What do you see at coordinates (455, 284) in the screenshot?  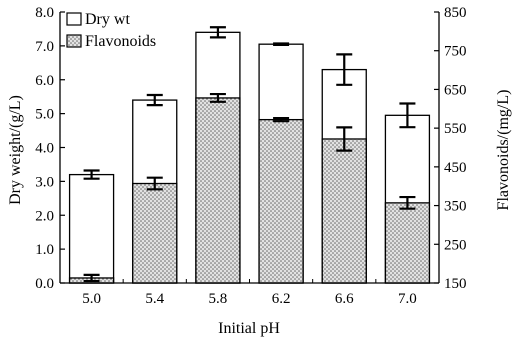 I see `y2-tick-label: 150` at bounding box center [455, 284].